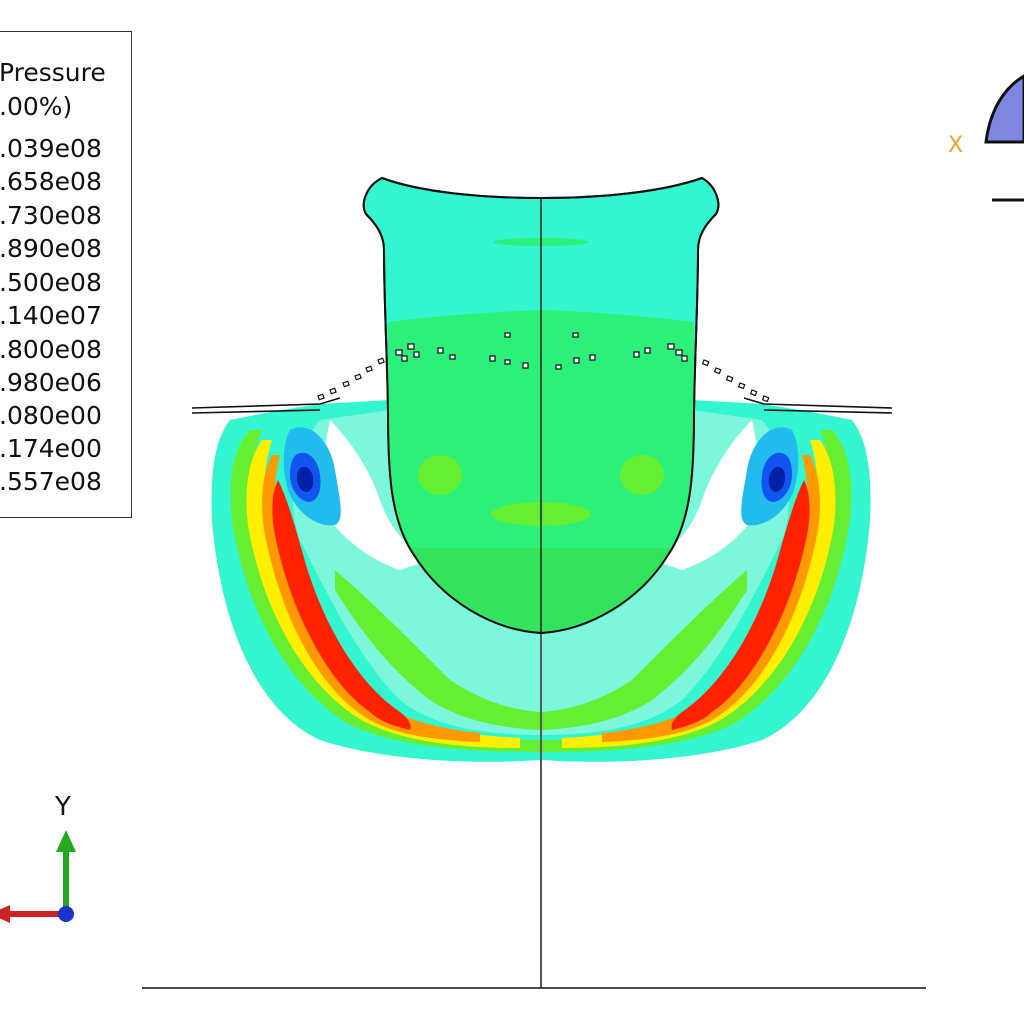 The width and height of the screenshot is (1024, 1024). I want to click on debris-fragments, so click(543, 367).